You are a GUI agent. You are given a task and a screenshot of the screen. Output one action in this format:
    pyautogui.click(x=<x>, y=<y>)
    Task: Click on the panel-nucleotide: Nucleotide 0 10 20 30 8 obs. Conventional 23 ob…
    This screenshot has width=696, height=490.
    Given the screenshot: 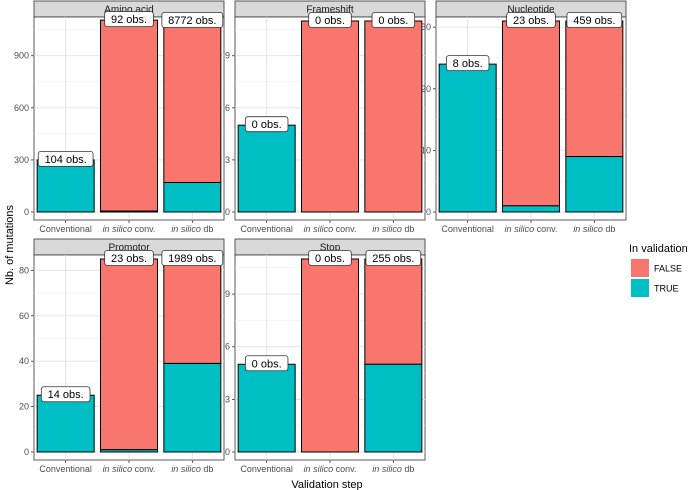 What is the action you would take?
    pyautogui.click(x=524, y=117)
    